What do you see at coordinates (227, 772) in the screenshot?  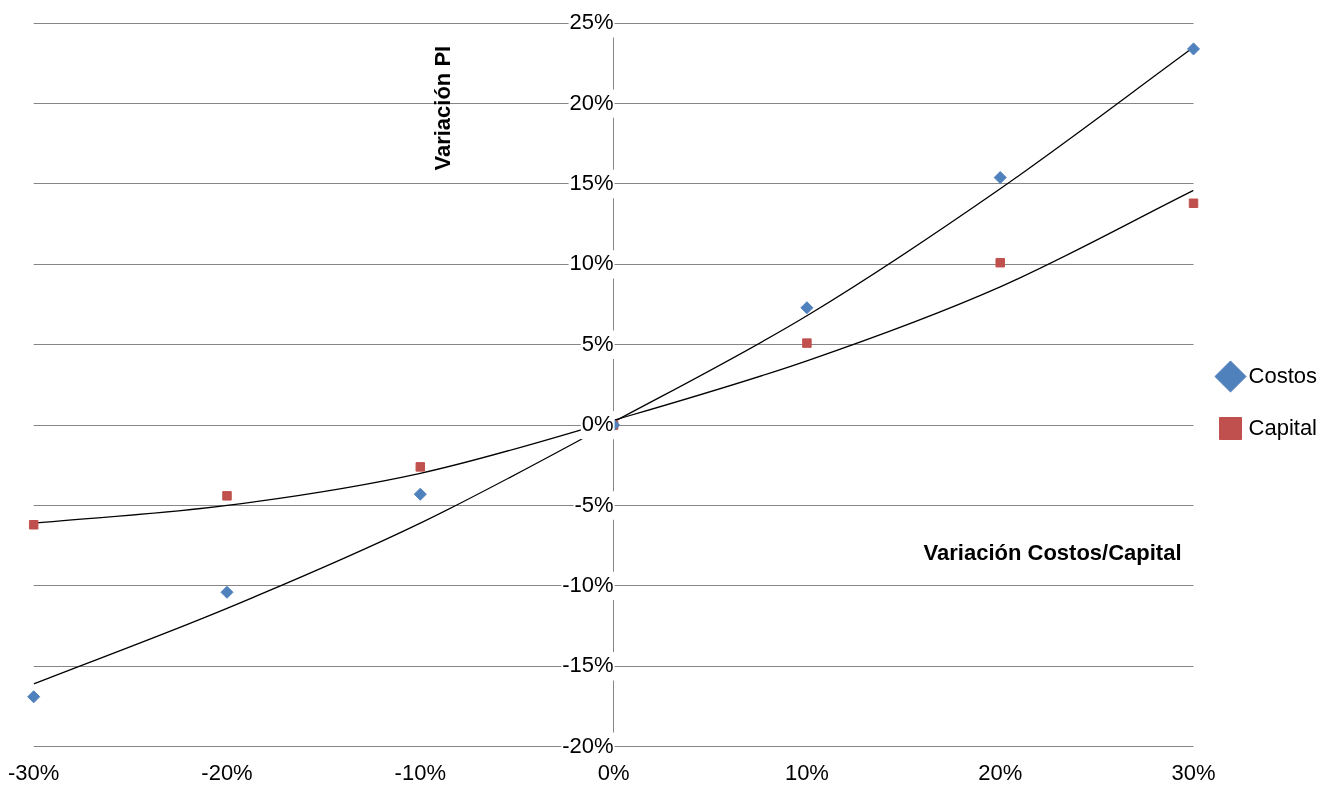 I see `x-tick-label: -20%` at bounding box center [227, 772].